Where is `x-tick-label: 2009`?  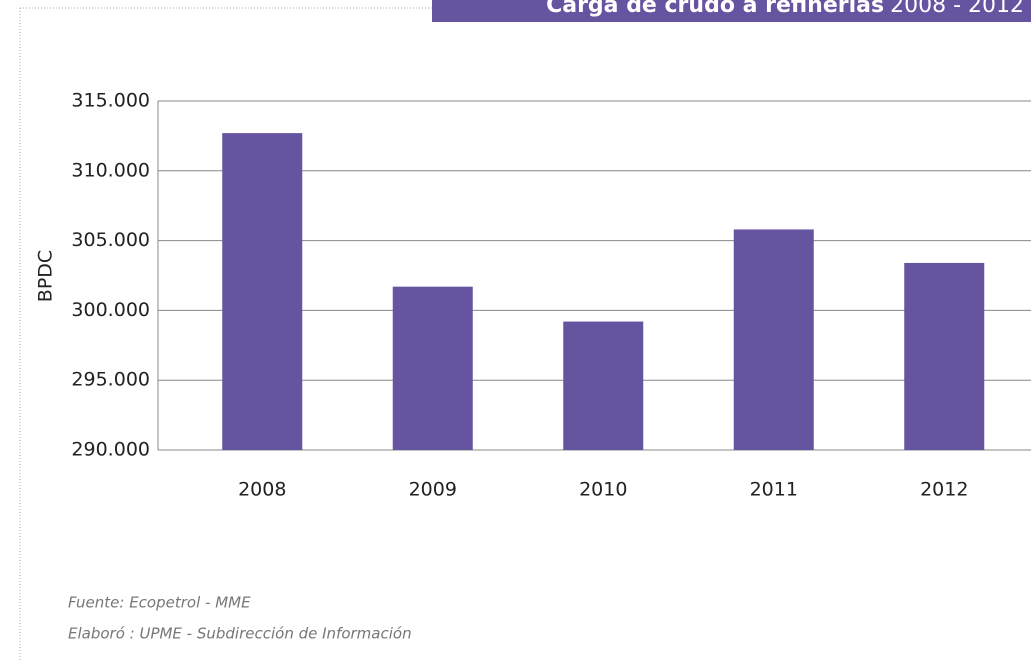
x-tick-label: 2009 is located at coordinates (433, 490).